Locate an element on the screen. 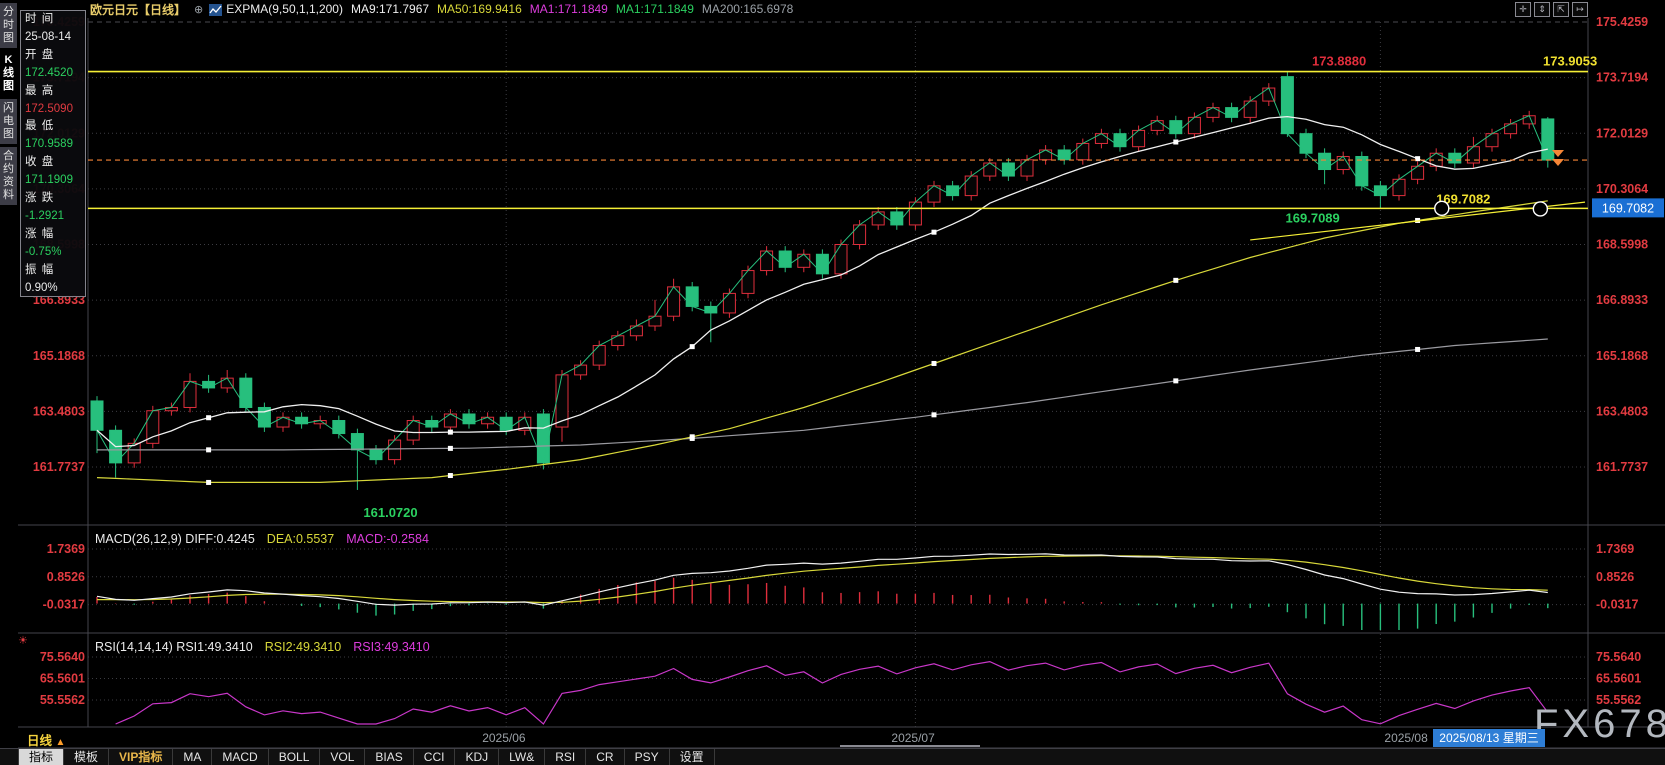 This screenshot has height=765, width=1665. ma-legend-item-2: MA1:171.1849 is located at coordinates (568, 9).